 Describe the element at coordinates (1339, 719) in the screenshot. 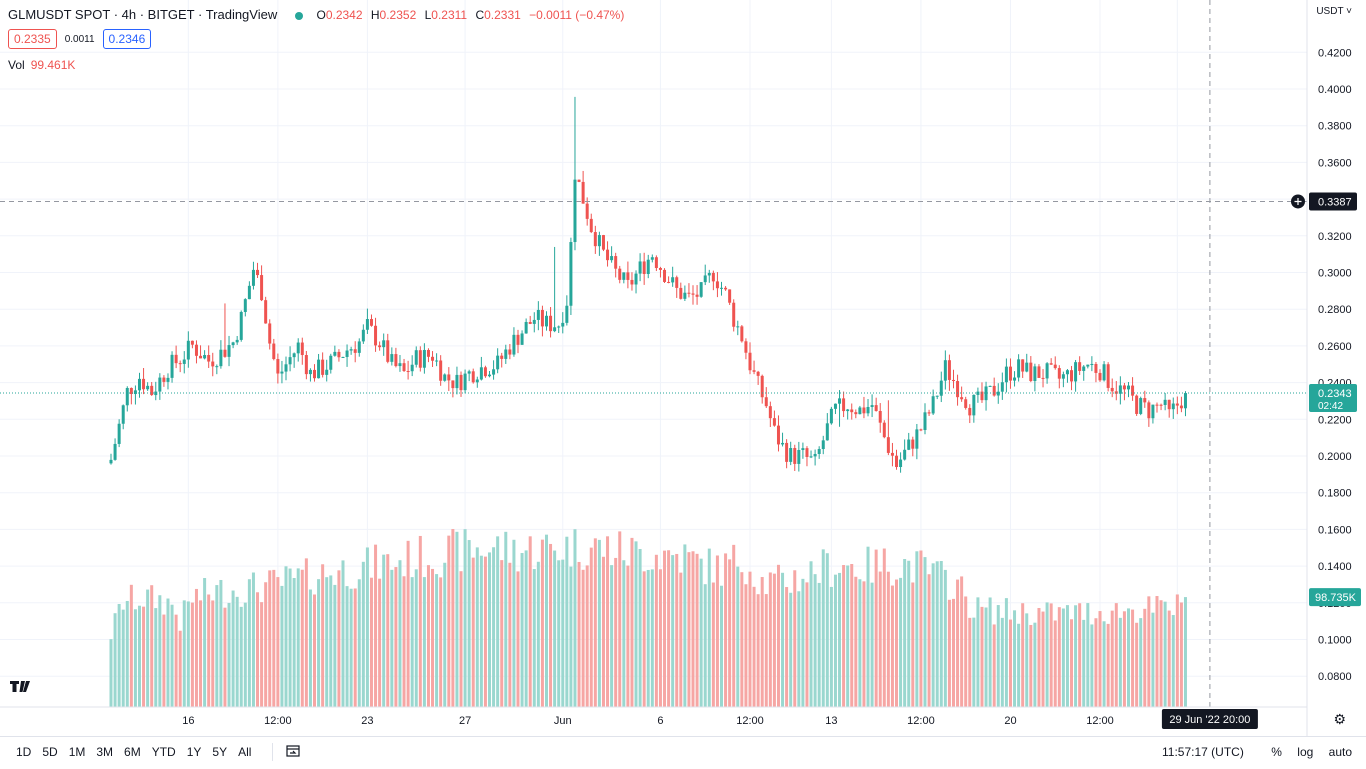

I see `settings-gear-icon: ⚙` at that location.